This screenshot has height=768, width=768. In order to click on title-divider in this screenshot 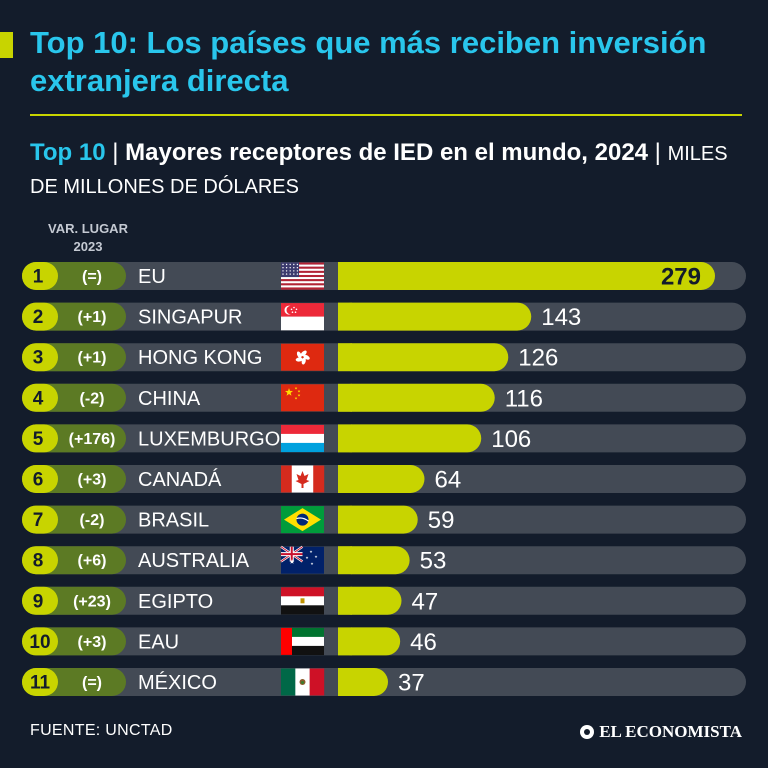, I will do `click(386, 115)`.